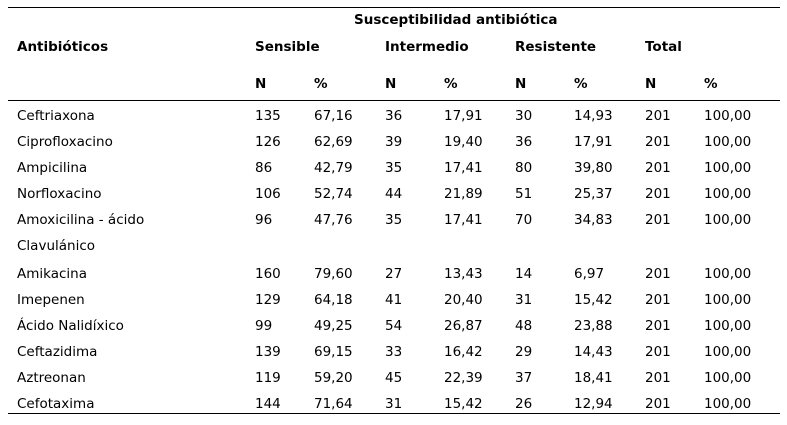 The width and height of the screenshot is (787, 425). I want to click on table-cell: 41, so click(394, 300).